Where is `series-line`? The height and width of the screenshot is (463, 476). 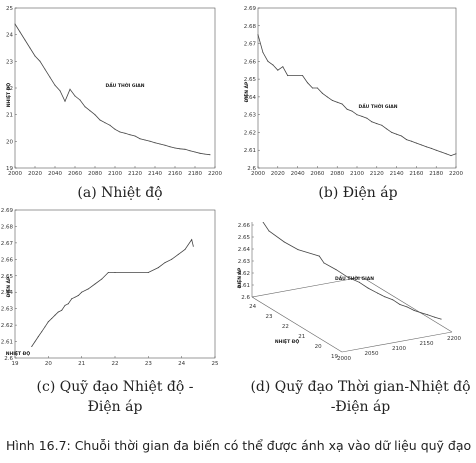
series-line is located at coordinates (348, 270).